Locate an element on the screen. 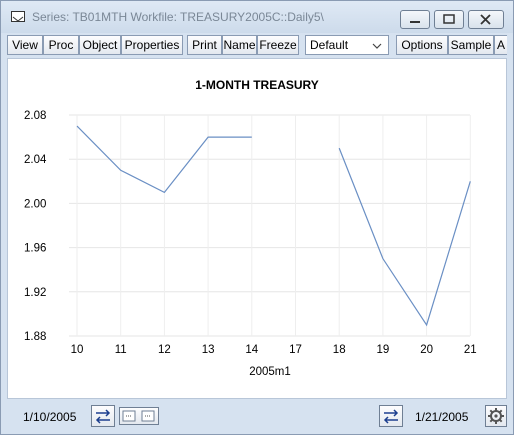 The height and width of the screenshot is (435, 514). x-tick-label: 19 is located at coordinates (383, 350).